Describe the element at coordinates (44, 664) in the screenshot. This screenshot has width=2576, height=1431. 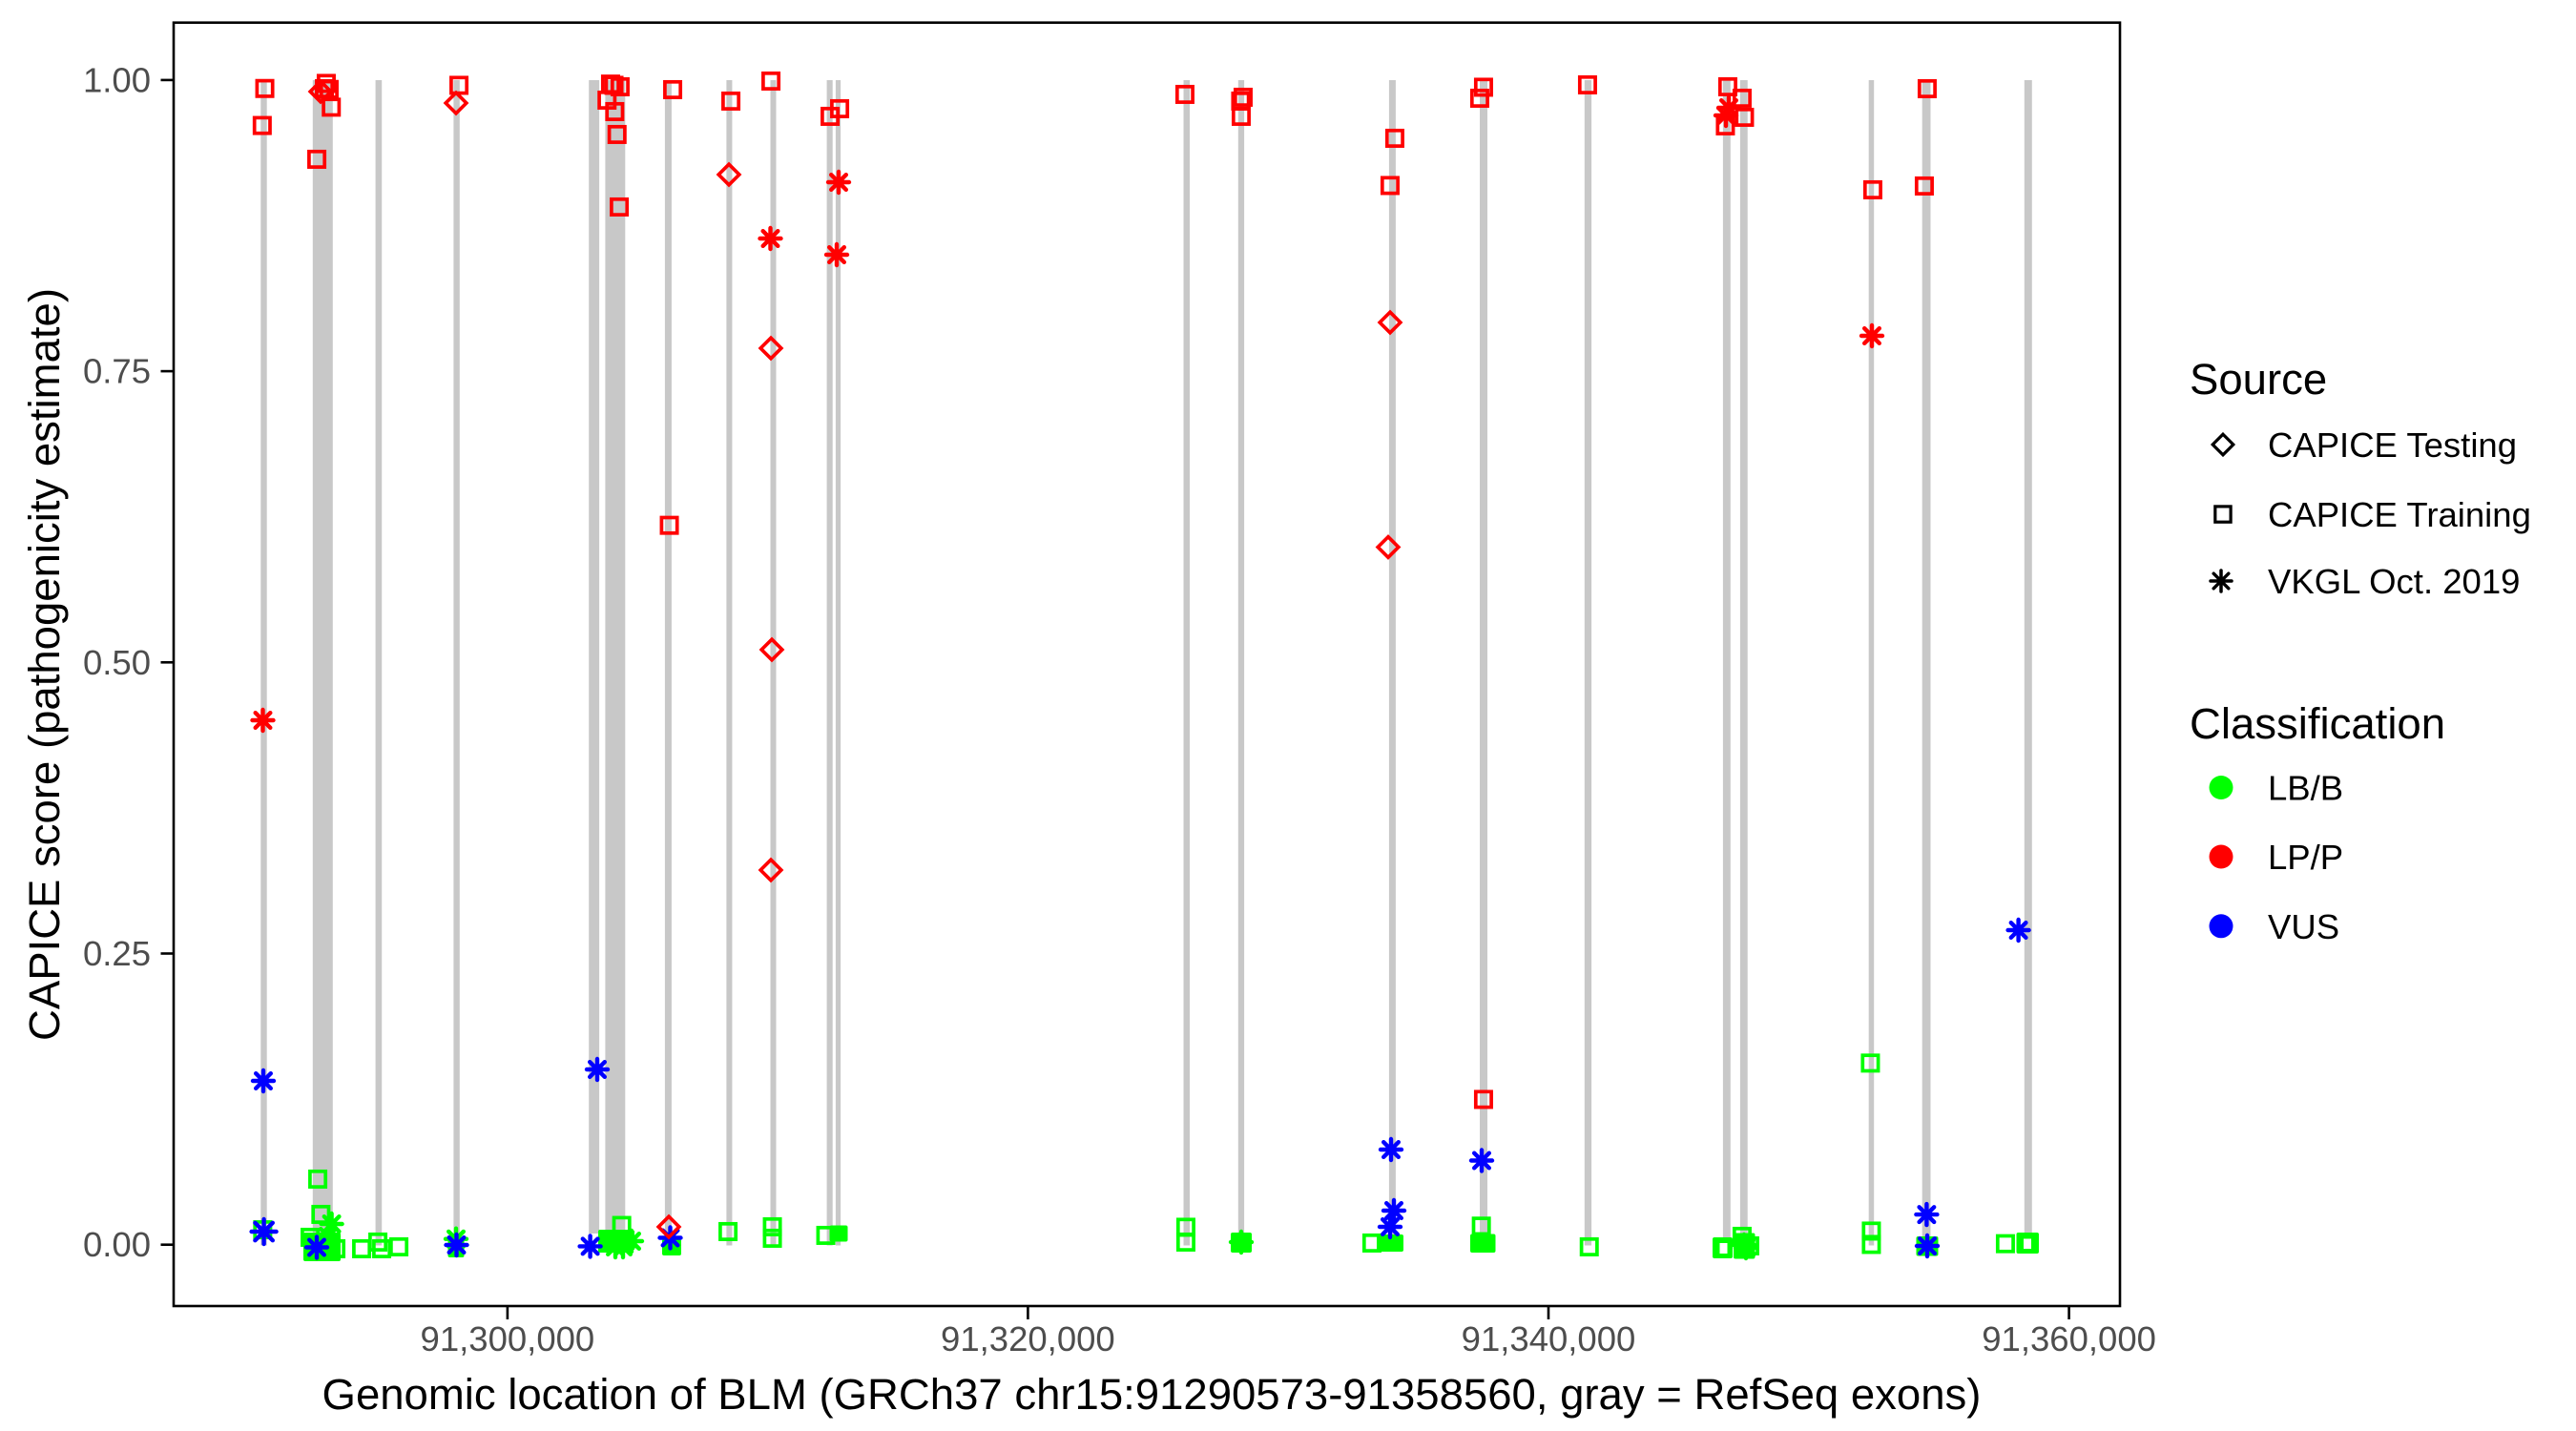
I see `svg-text:CAPICE score (pathogenicity es: CAPICE score (pathogenicity estimate)` at that location.